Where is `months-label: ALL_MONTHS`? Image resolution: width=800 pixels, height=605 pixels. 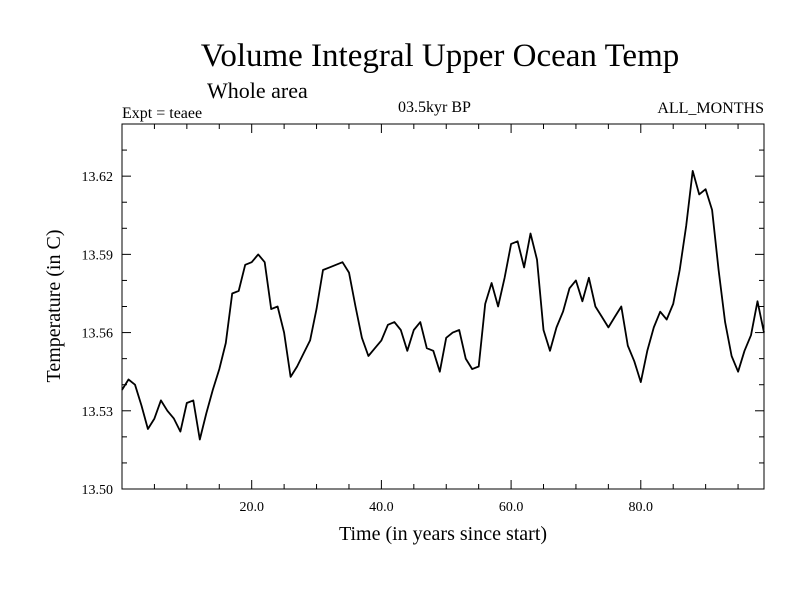
months-label: ALL_MONTHS is located at coordinates (710, 108).